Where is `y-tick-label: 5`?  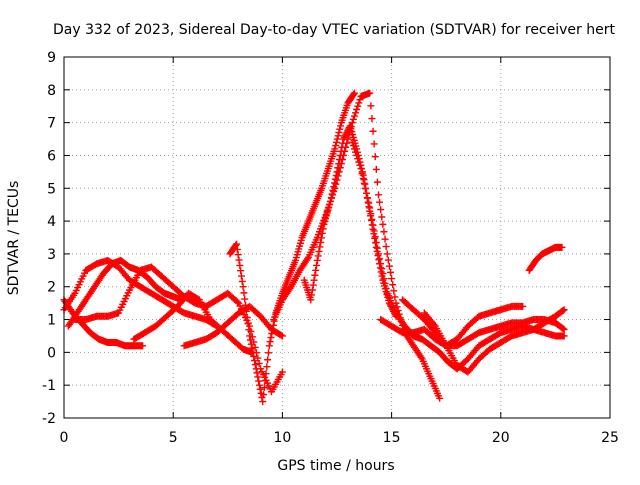
y-tick-label: 5 is located at coordinates (51, 189).